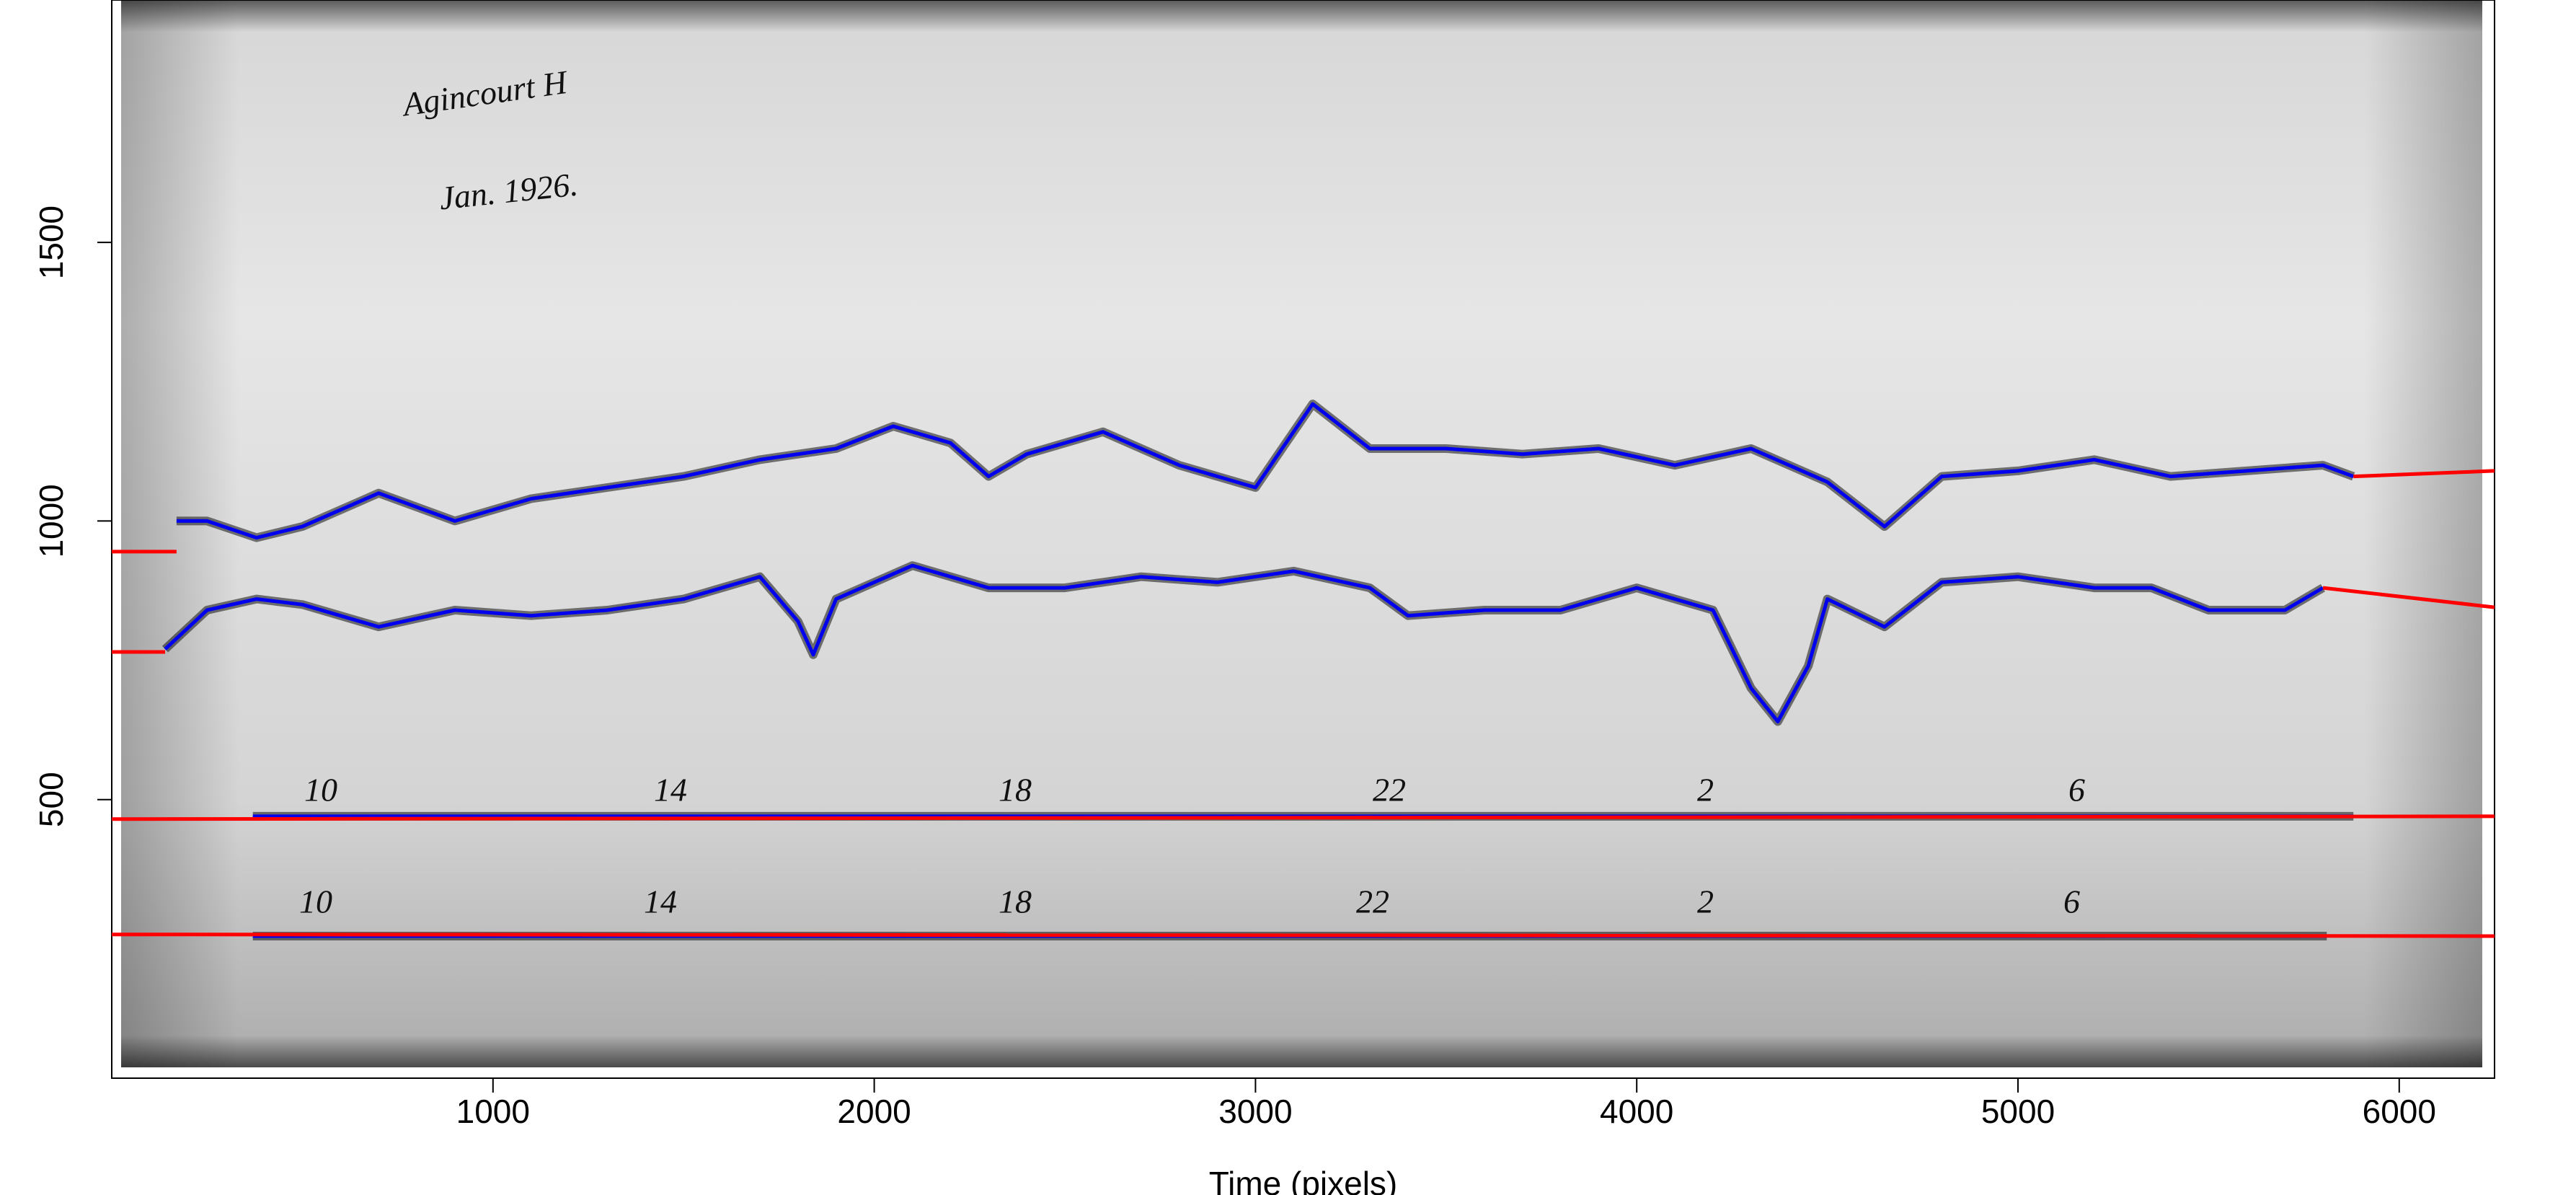 This screenshot has width=2576, height=1195. What do you see at coordinates (1255, 1111) in the screenshot?
I see `x-tick-label: 3000` at bounding box center [1255, 1111].